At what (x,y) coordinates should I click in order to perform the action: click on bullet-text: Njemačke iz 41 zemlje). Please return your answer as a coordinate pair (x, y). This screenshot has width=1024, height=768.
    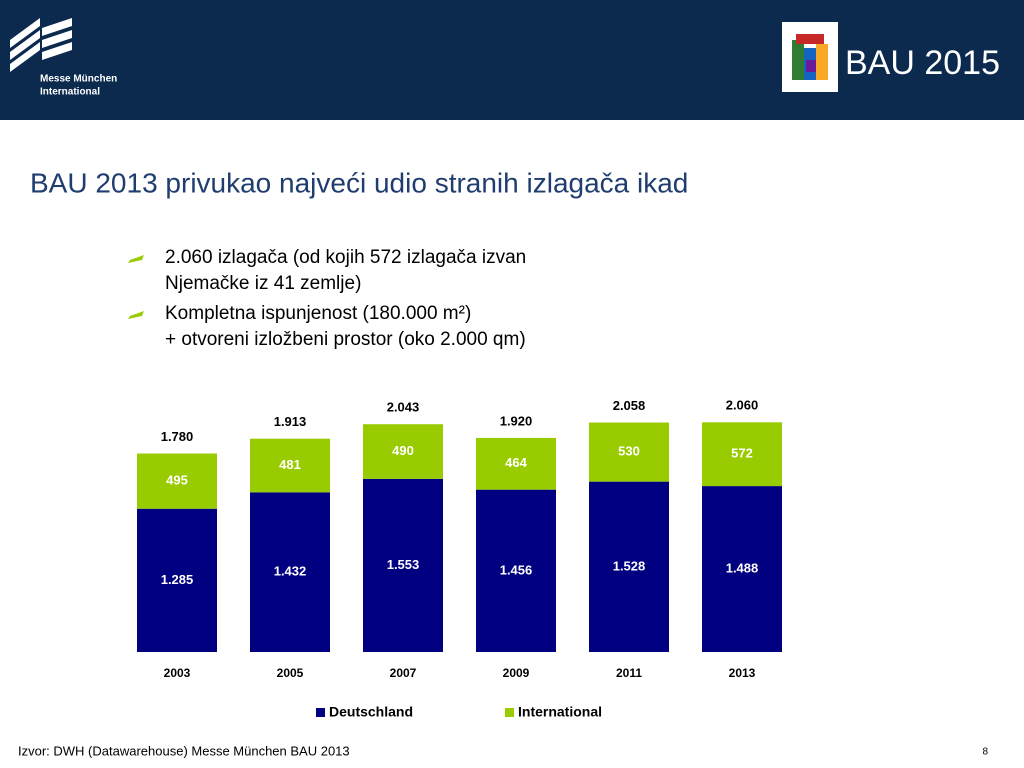
    Looking at the image, I should click on (263, 283).